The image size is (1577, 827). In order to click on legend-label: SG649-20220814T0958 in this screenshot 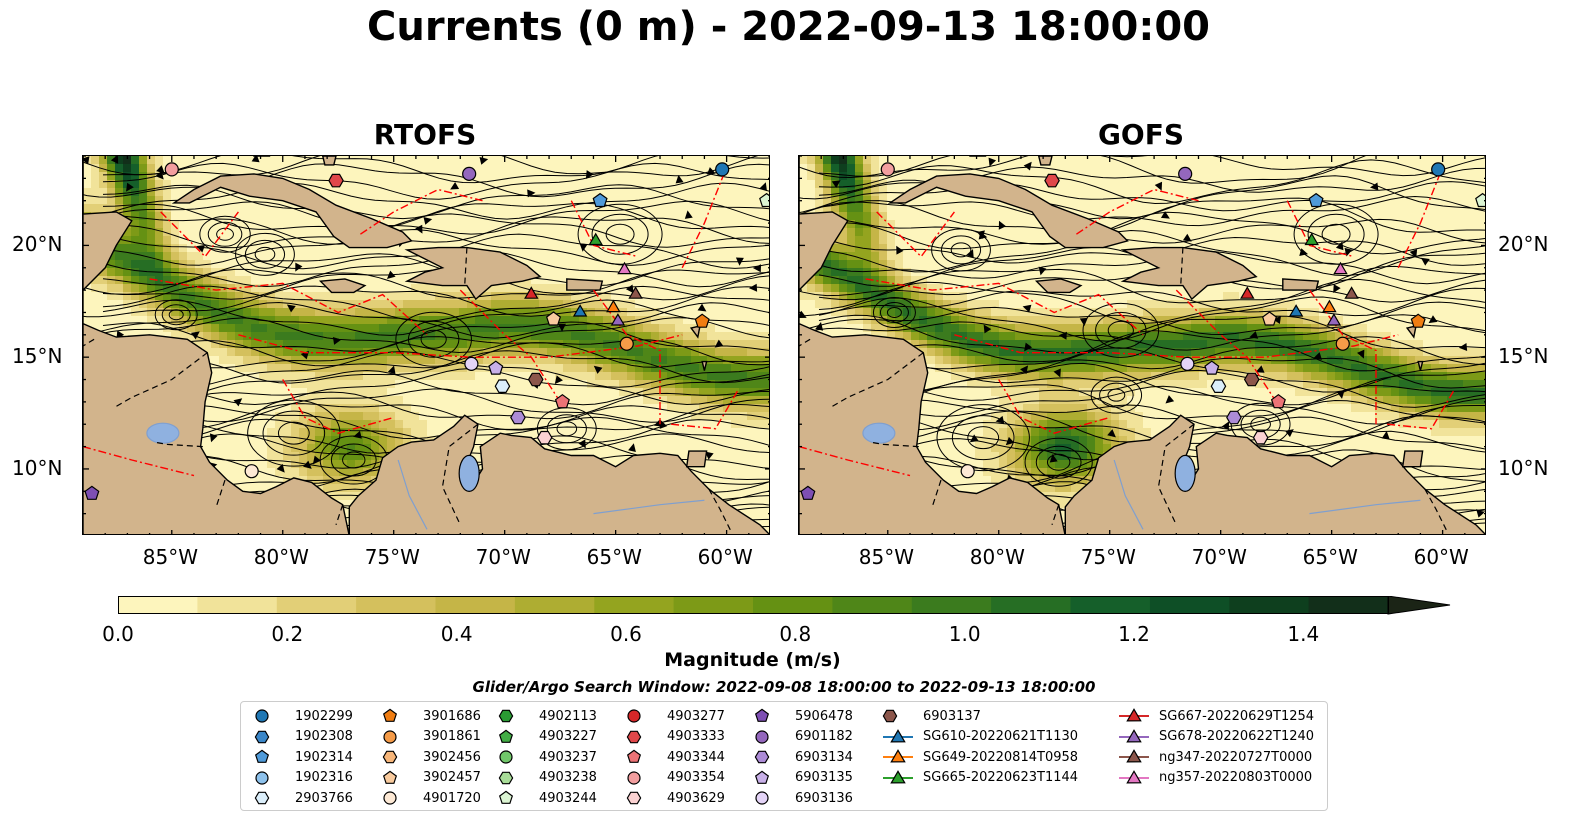, I will do `click(1001, 757)`.